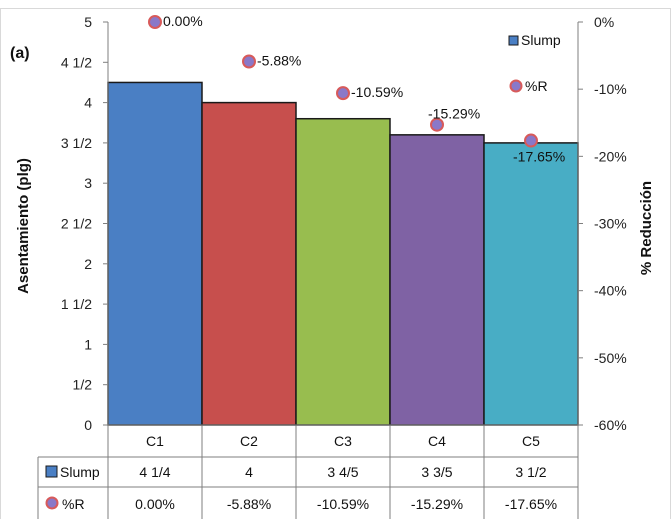 This screenshot has height=519, width=671. Describe the element at coordinates (80, 472) in the screenshot. I see `table-slump-name: Slump` at that location.